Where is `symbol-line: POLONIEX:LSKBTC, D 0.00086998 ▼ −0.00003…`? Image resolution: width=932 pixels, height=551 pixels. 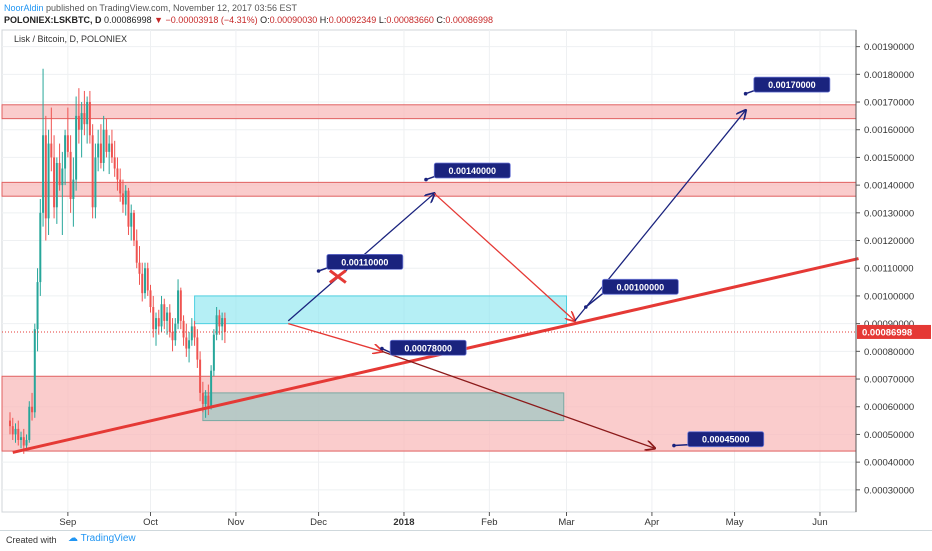 symbol-line: POLONIEX:LSKBTC, D 0.00086998 ▼ −0.00003… is located at coordinates (248, 20).